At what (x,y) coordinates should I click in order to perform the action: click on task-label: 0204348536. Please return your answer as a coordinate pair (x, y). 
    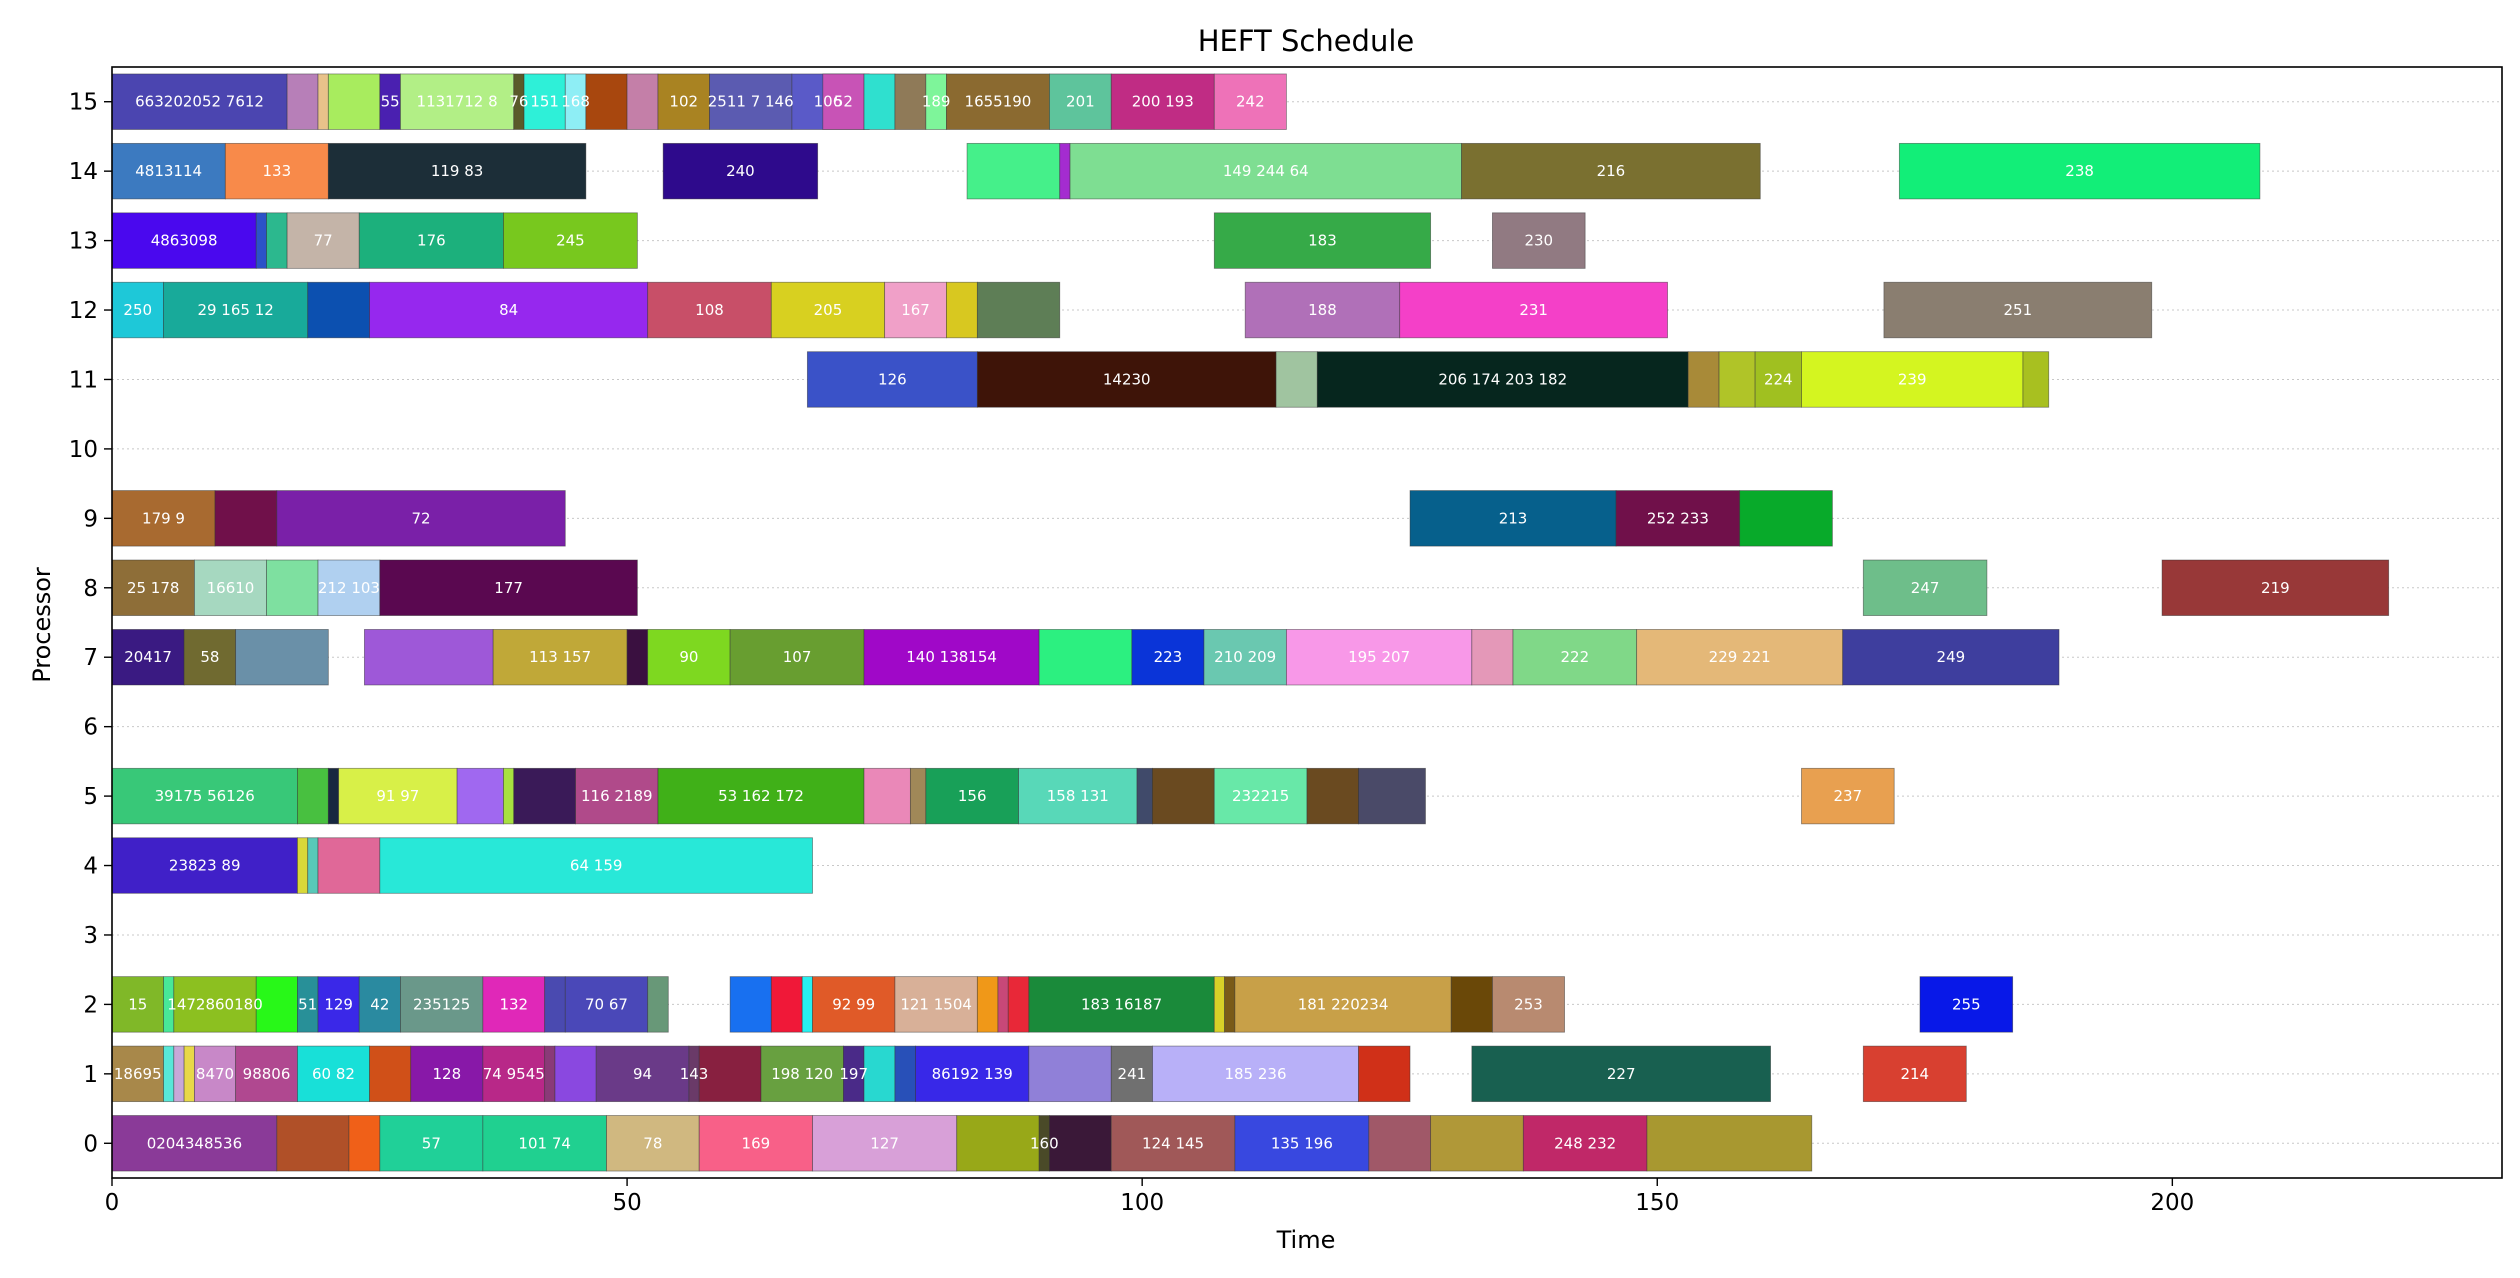
    Looking at the image, I should click on (194, 1143).